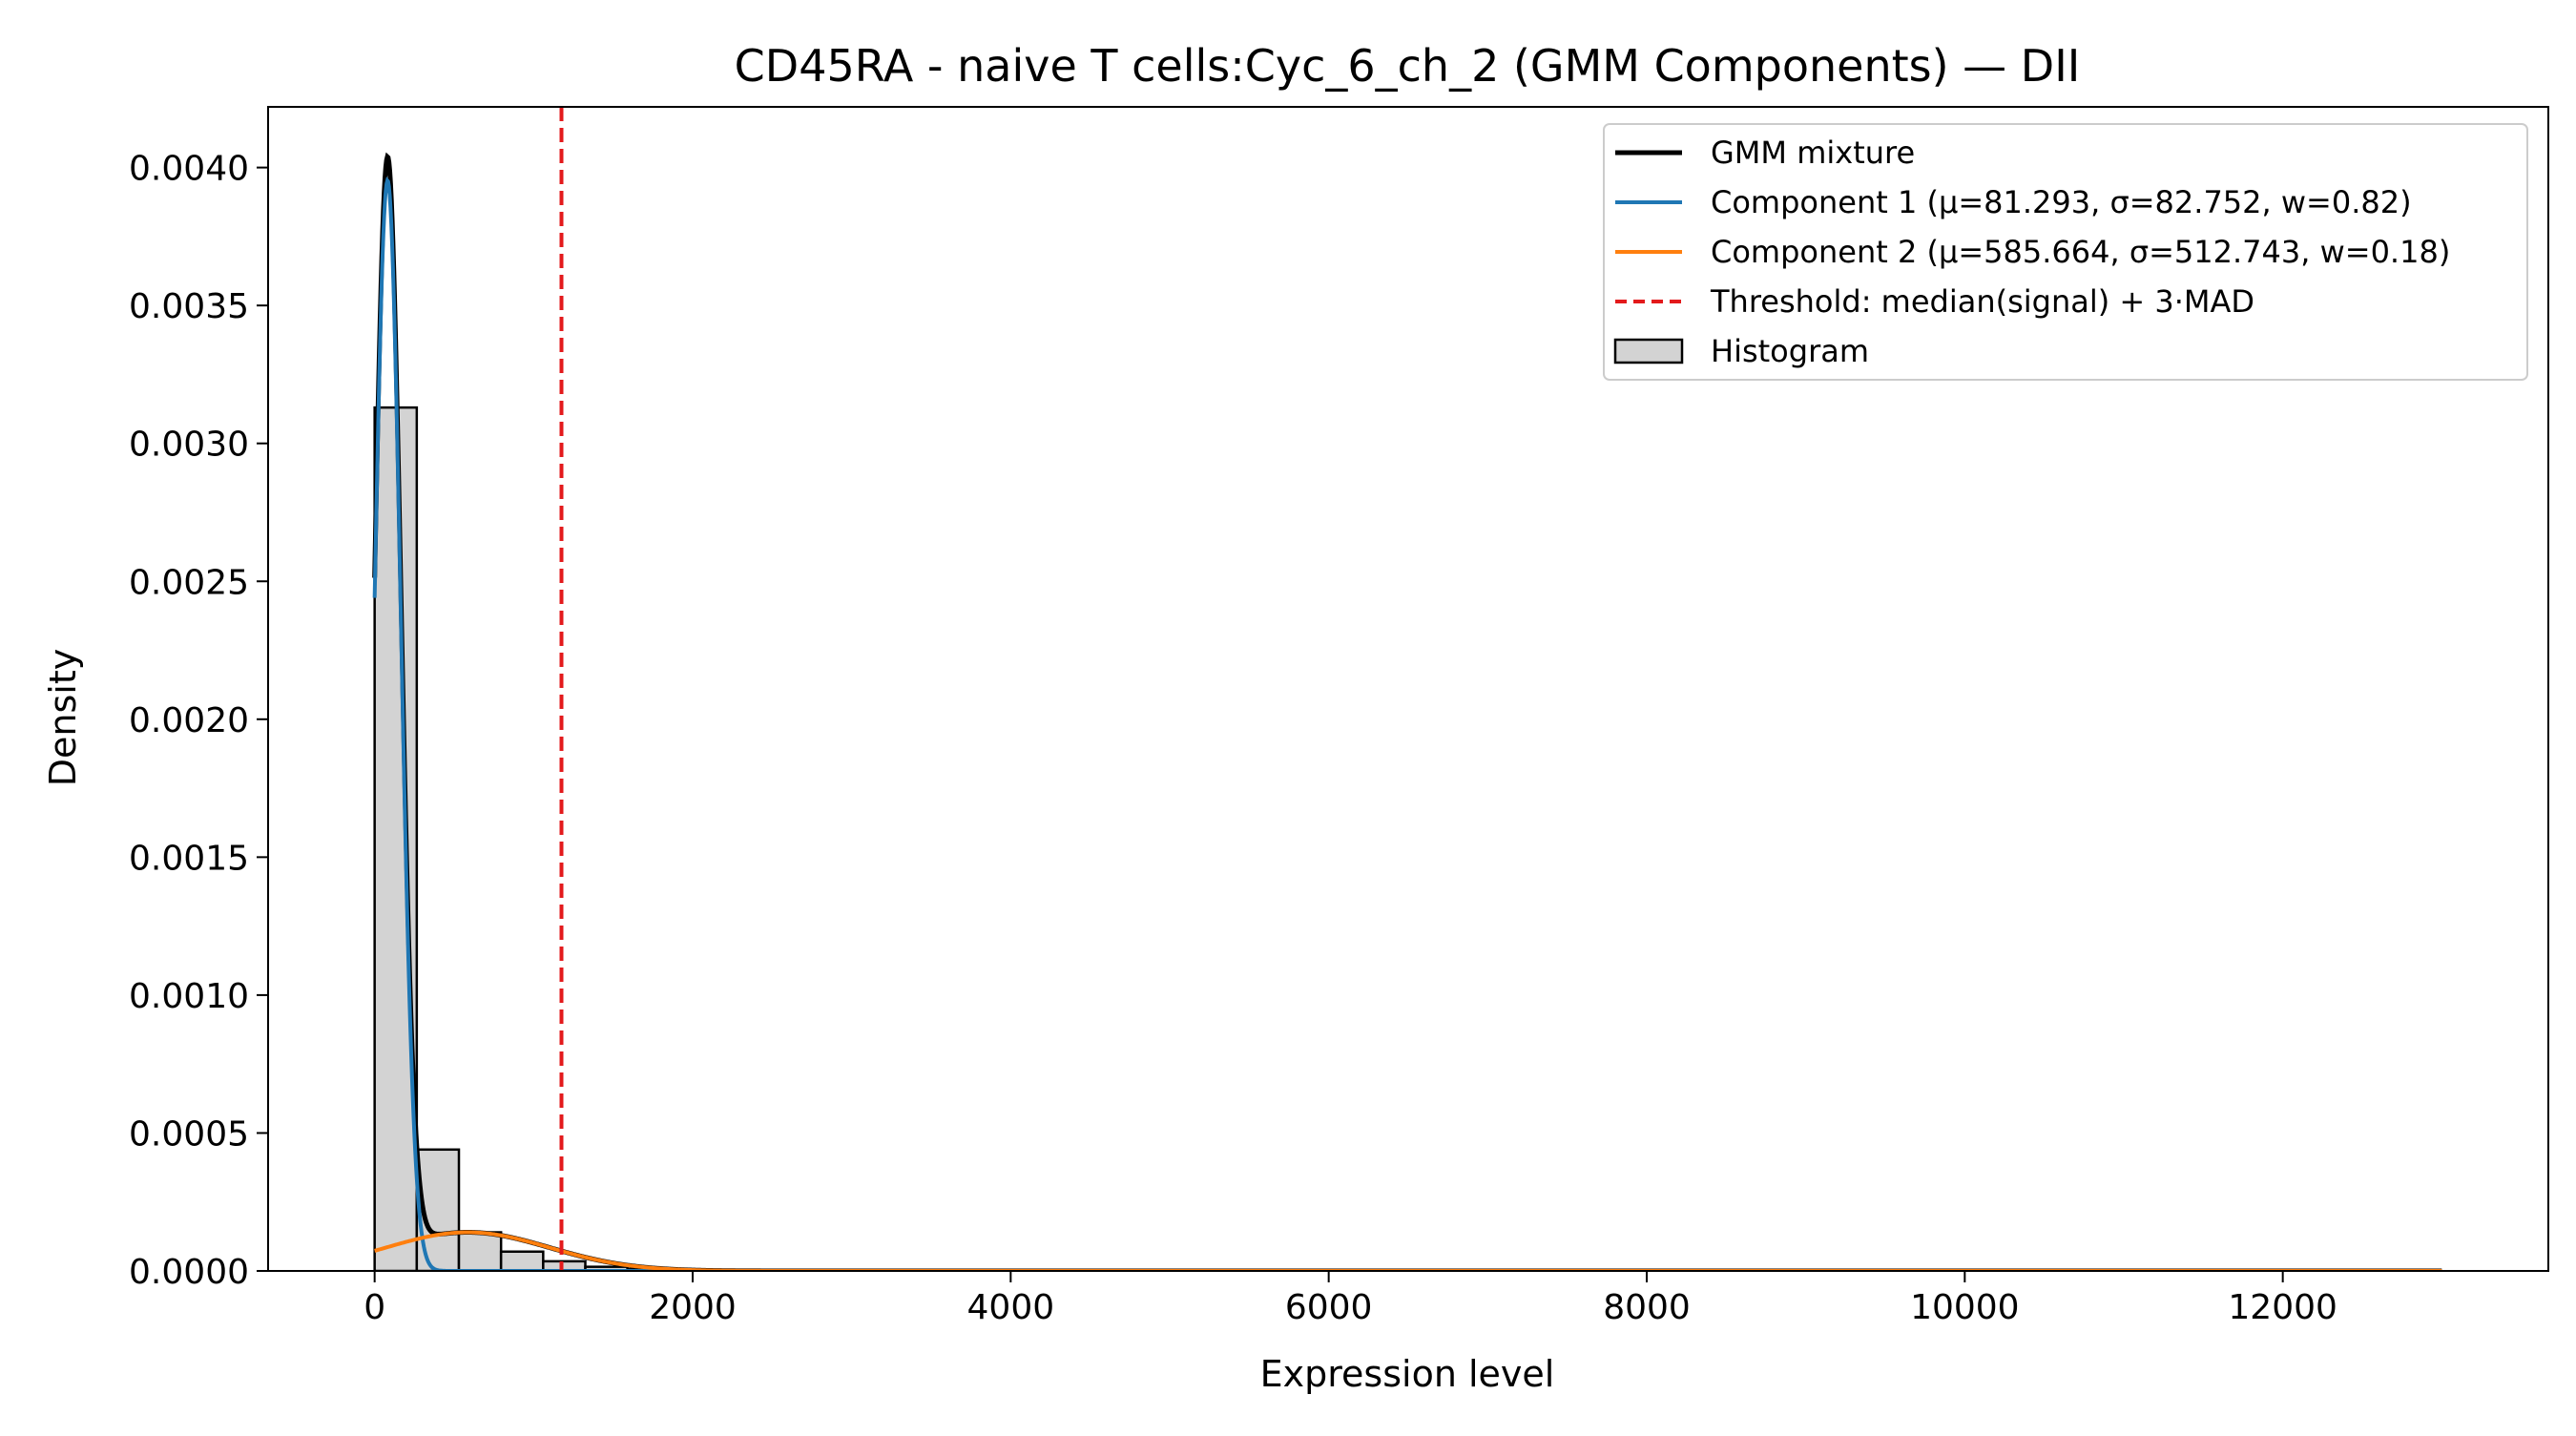  What do you see at coordinates (1647, 1307) in the screenshot?
I see `x-tick-label: 8000` at bounding box center [1647, 1307].